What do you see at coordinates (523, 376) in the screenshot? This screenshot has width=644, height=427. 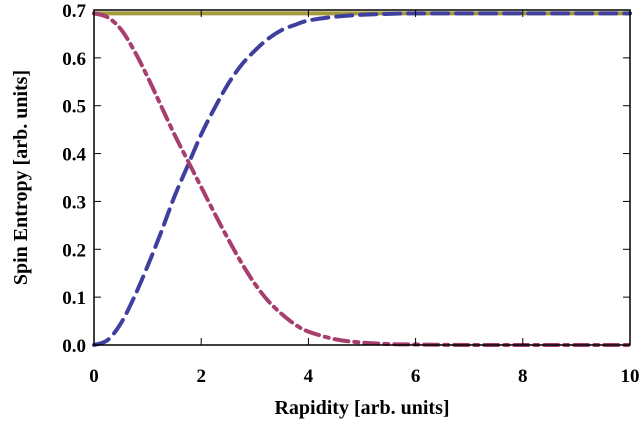 I see `x-tick-label: 8` at bounding box center [523, 376].